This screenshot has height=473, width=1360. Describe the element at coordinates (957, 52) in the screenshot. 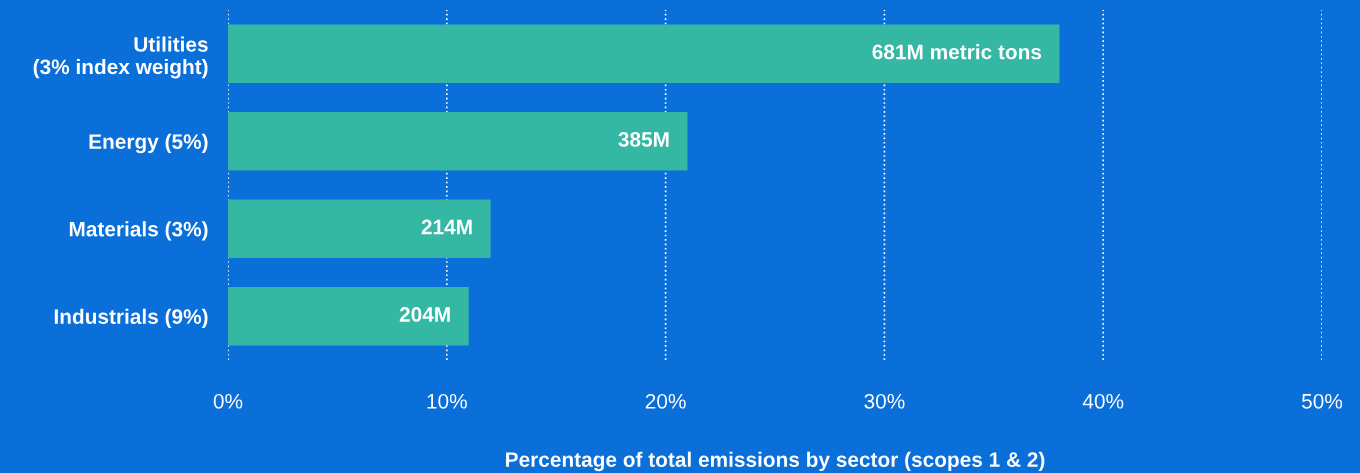

I see `annotation: 681M metric tons` at that location.